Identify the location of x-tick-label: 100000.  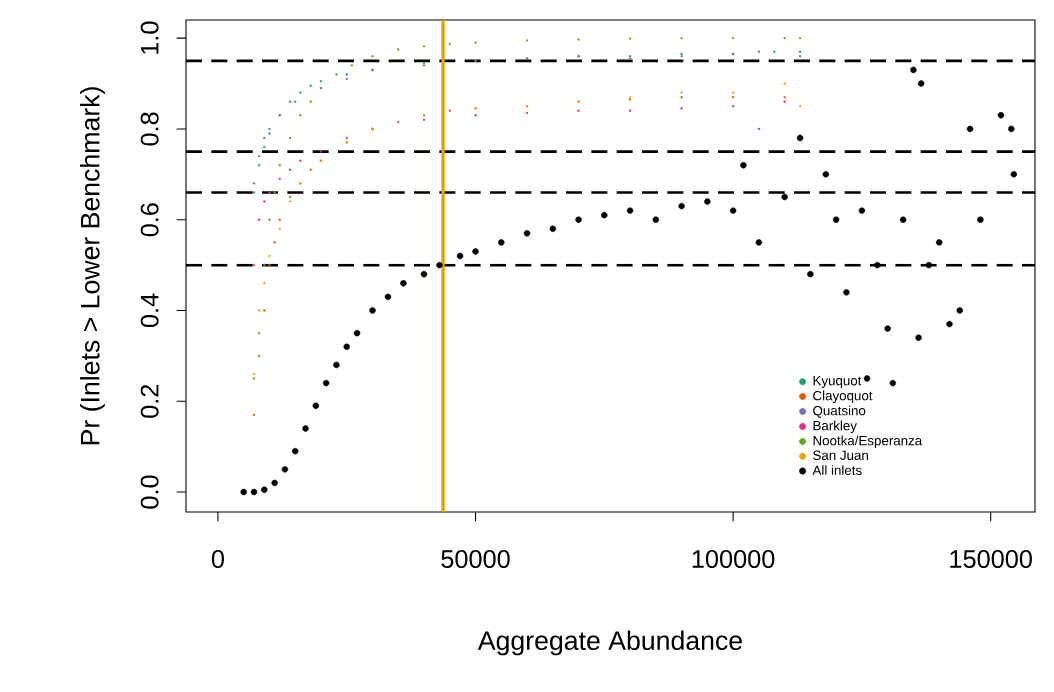
(733, 559).